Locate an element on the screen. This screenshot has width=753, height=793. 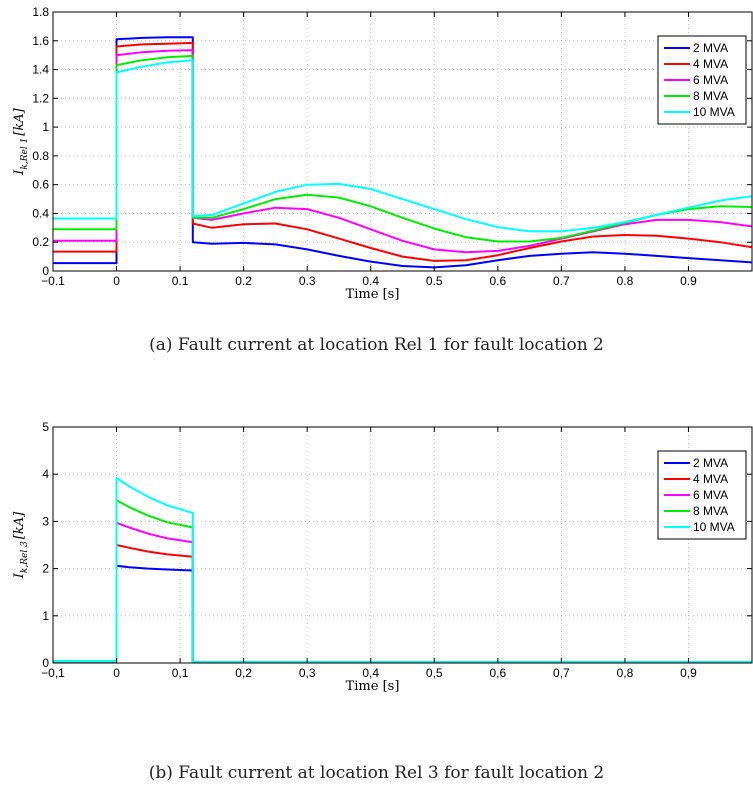
x-tick-label: −0,1 is located at coordinates (53, 673).